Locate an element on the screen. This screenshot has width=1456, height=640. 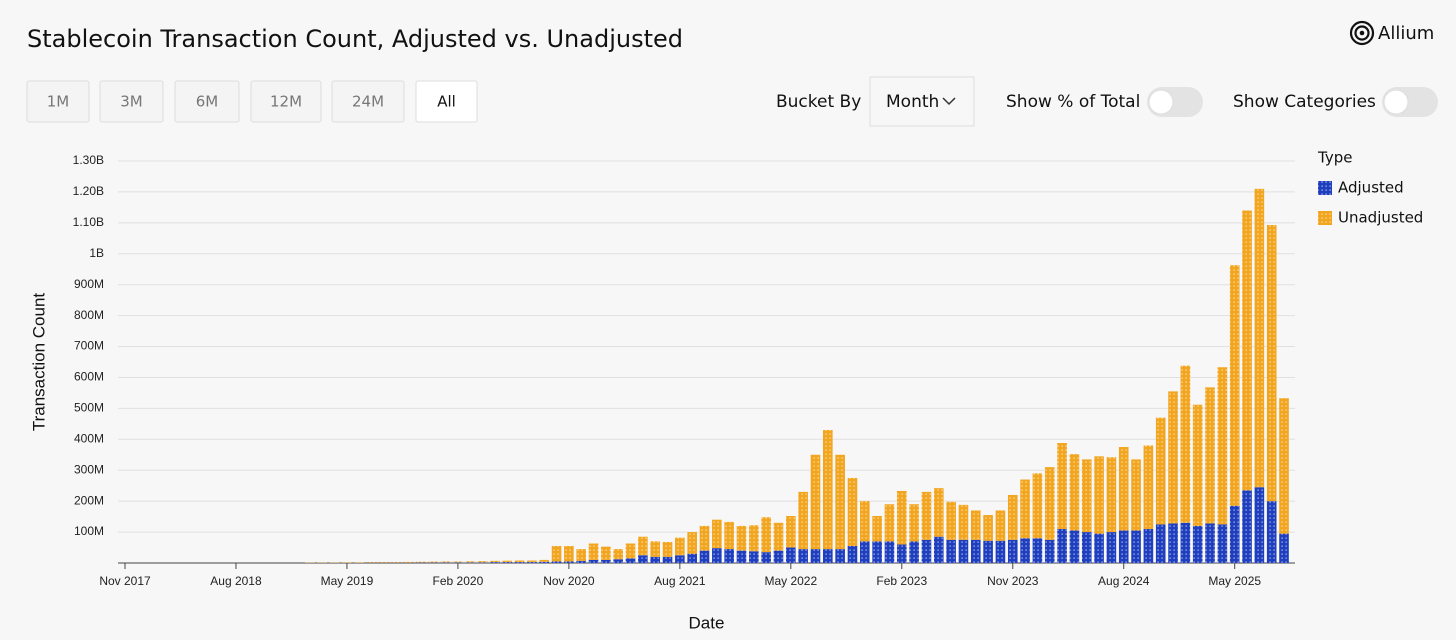
x-tick-label: Aug 2018 is located at coordinates (236, 581).